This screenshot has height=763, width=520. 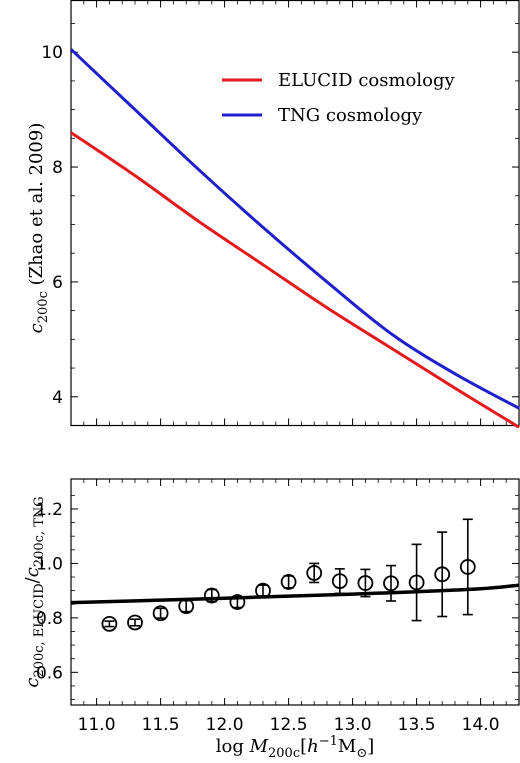 I want to click on top-ytick-label: 8, so click(x=57, y=168).